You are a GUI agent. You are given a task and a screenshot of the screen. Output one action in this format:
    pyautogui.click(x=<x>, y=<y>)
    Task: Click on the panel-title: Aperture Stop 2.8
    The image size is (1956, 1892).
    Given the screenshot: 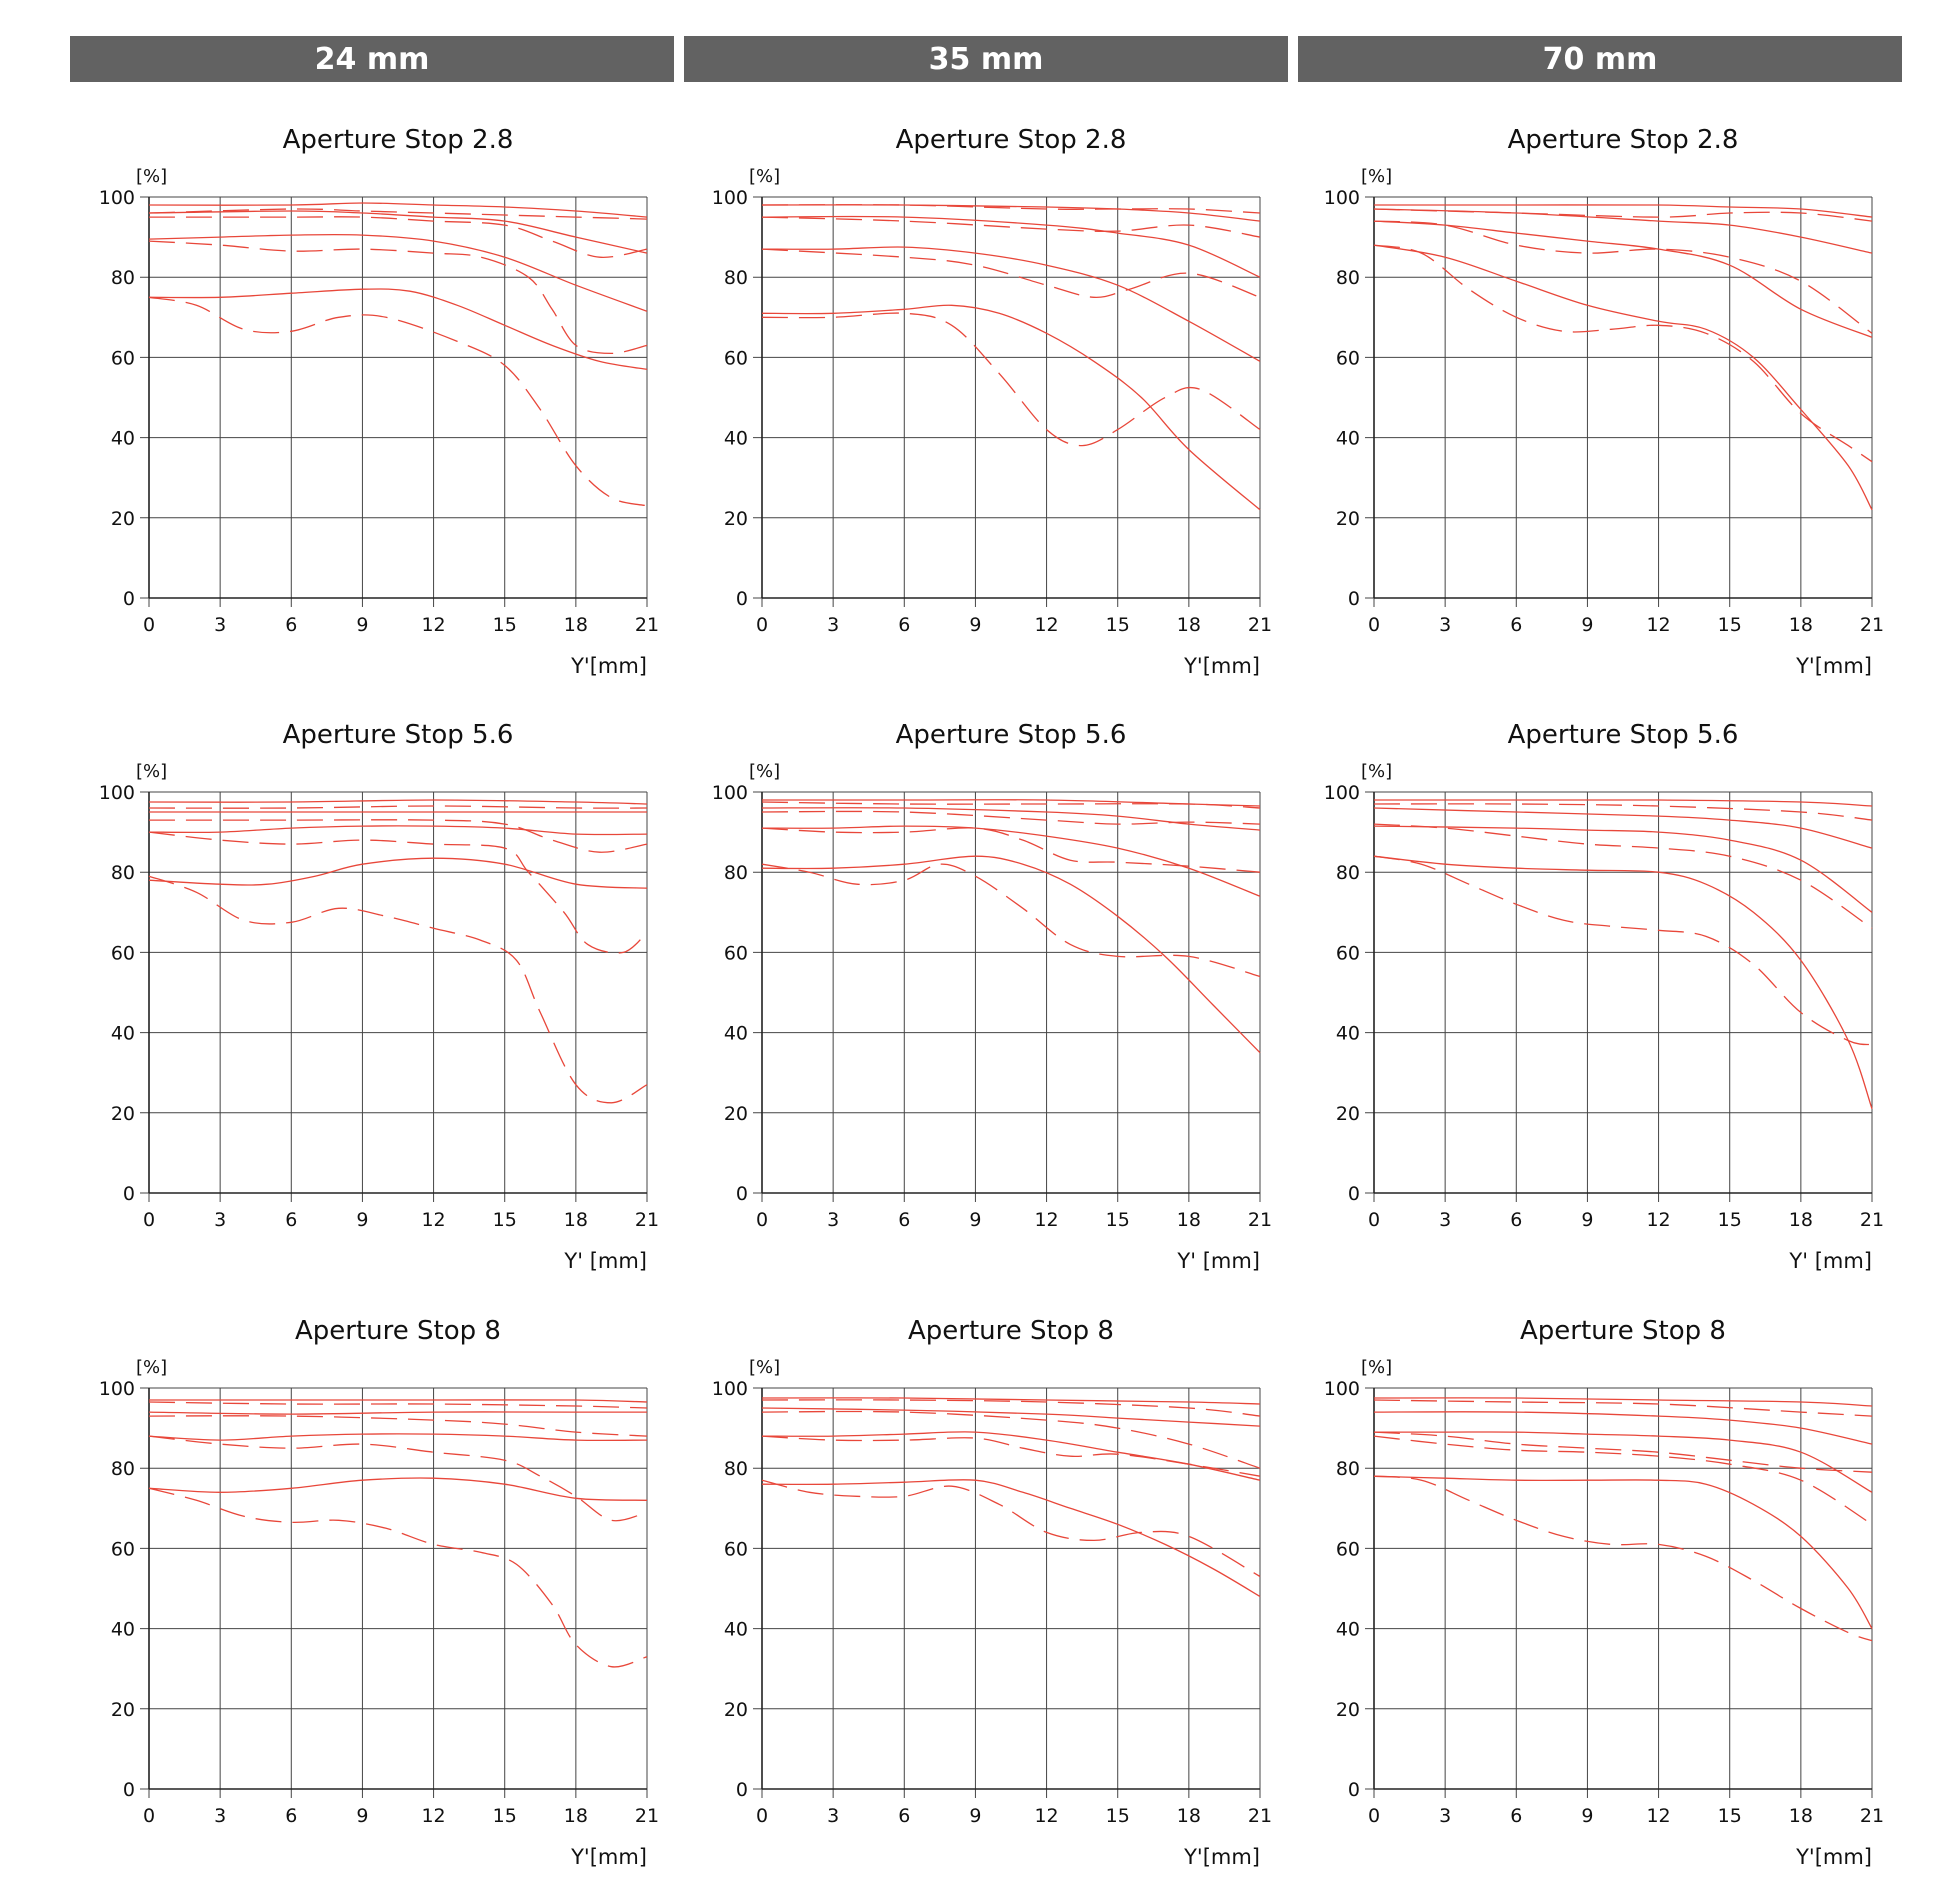 What is the action you would take?
    pyautogui.click(x=1623, y=140)
    